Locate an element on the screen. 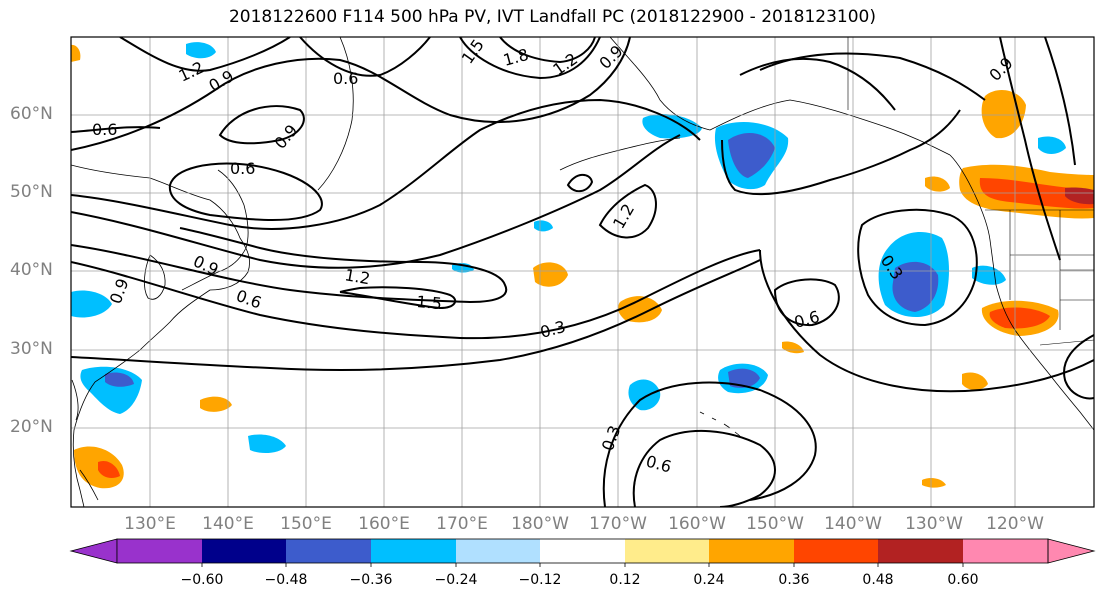 Image resolution: width=1105 pixels, height=601 pixels. negative-anomaly-bc-coast is located at coordinates (989, 275).